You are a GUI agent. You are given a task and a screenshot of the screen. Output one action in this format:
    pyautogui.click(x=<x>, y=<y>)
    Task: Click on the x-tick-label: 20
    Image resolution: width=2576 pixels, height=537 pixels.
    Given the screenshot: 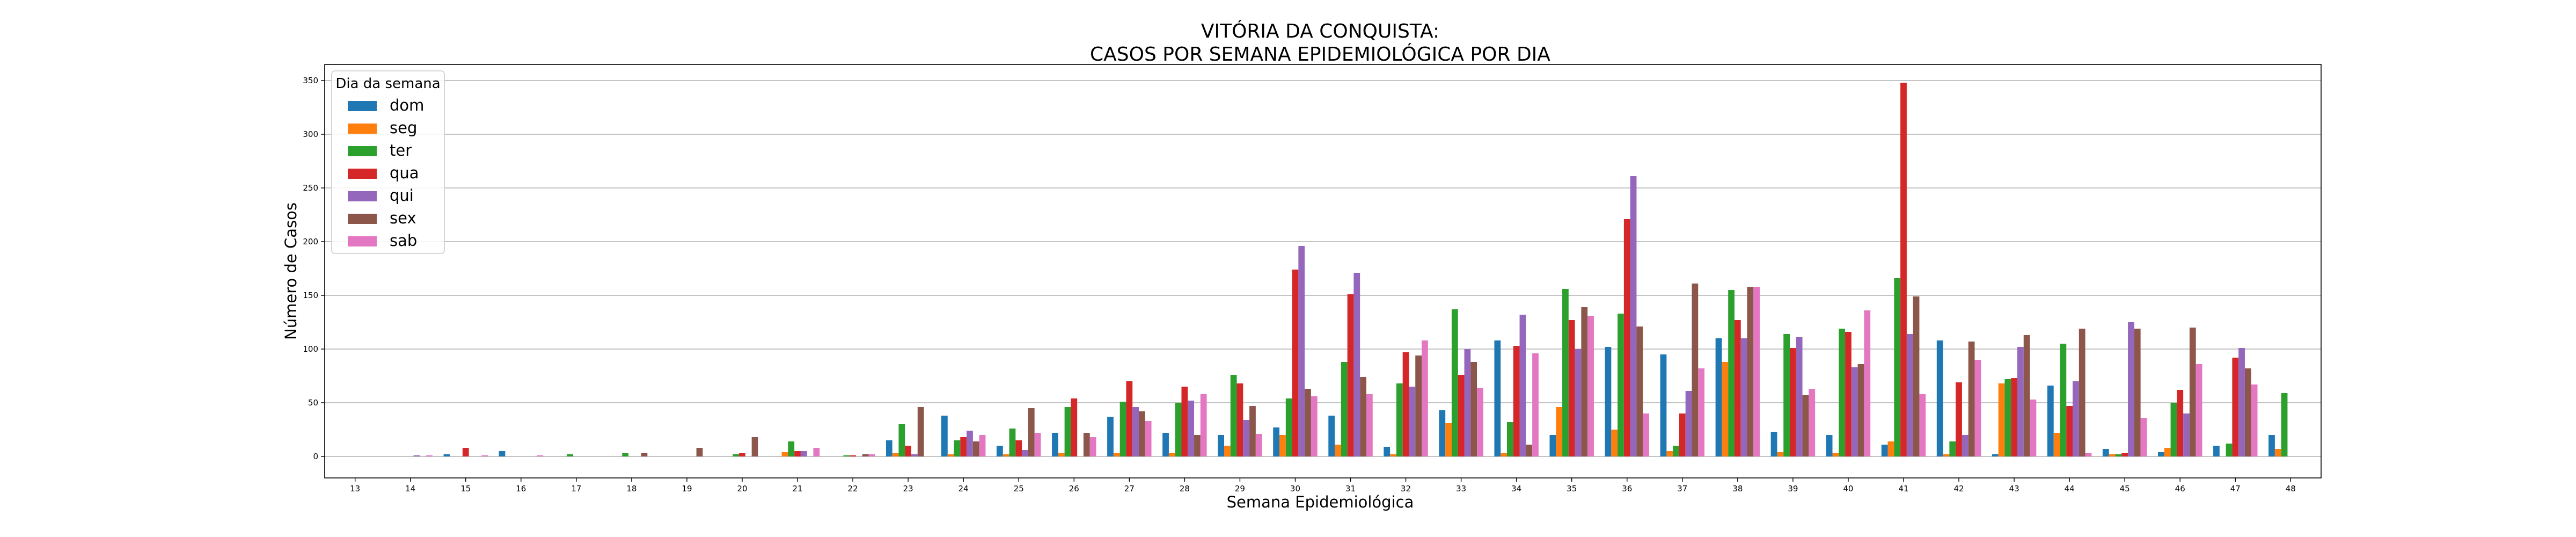 What is the action you would take?
    pyautogui.click(x=742, y=489)
    